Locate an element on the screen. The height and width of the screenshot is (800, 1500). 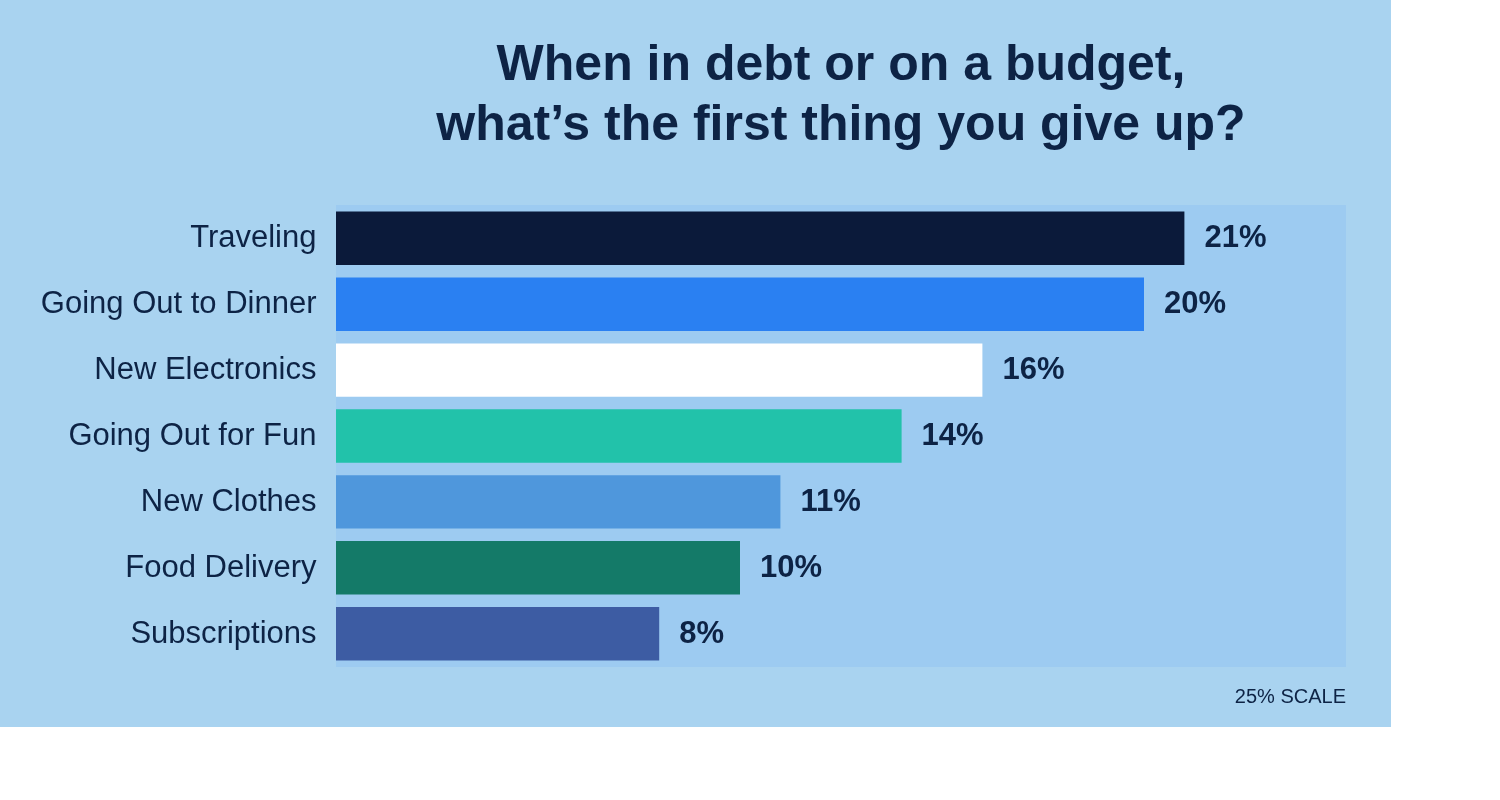
data-label: 21% is located at coordinates (1235, 237).